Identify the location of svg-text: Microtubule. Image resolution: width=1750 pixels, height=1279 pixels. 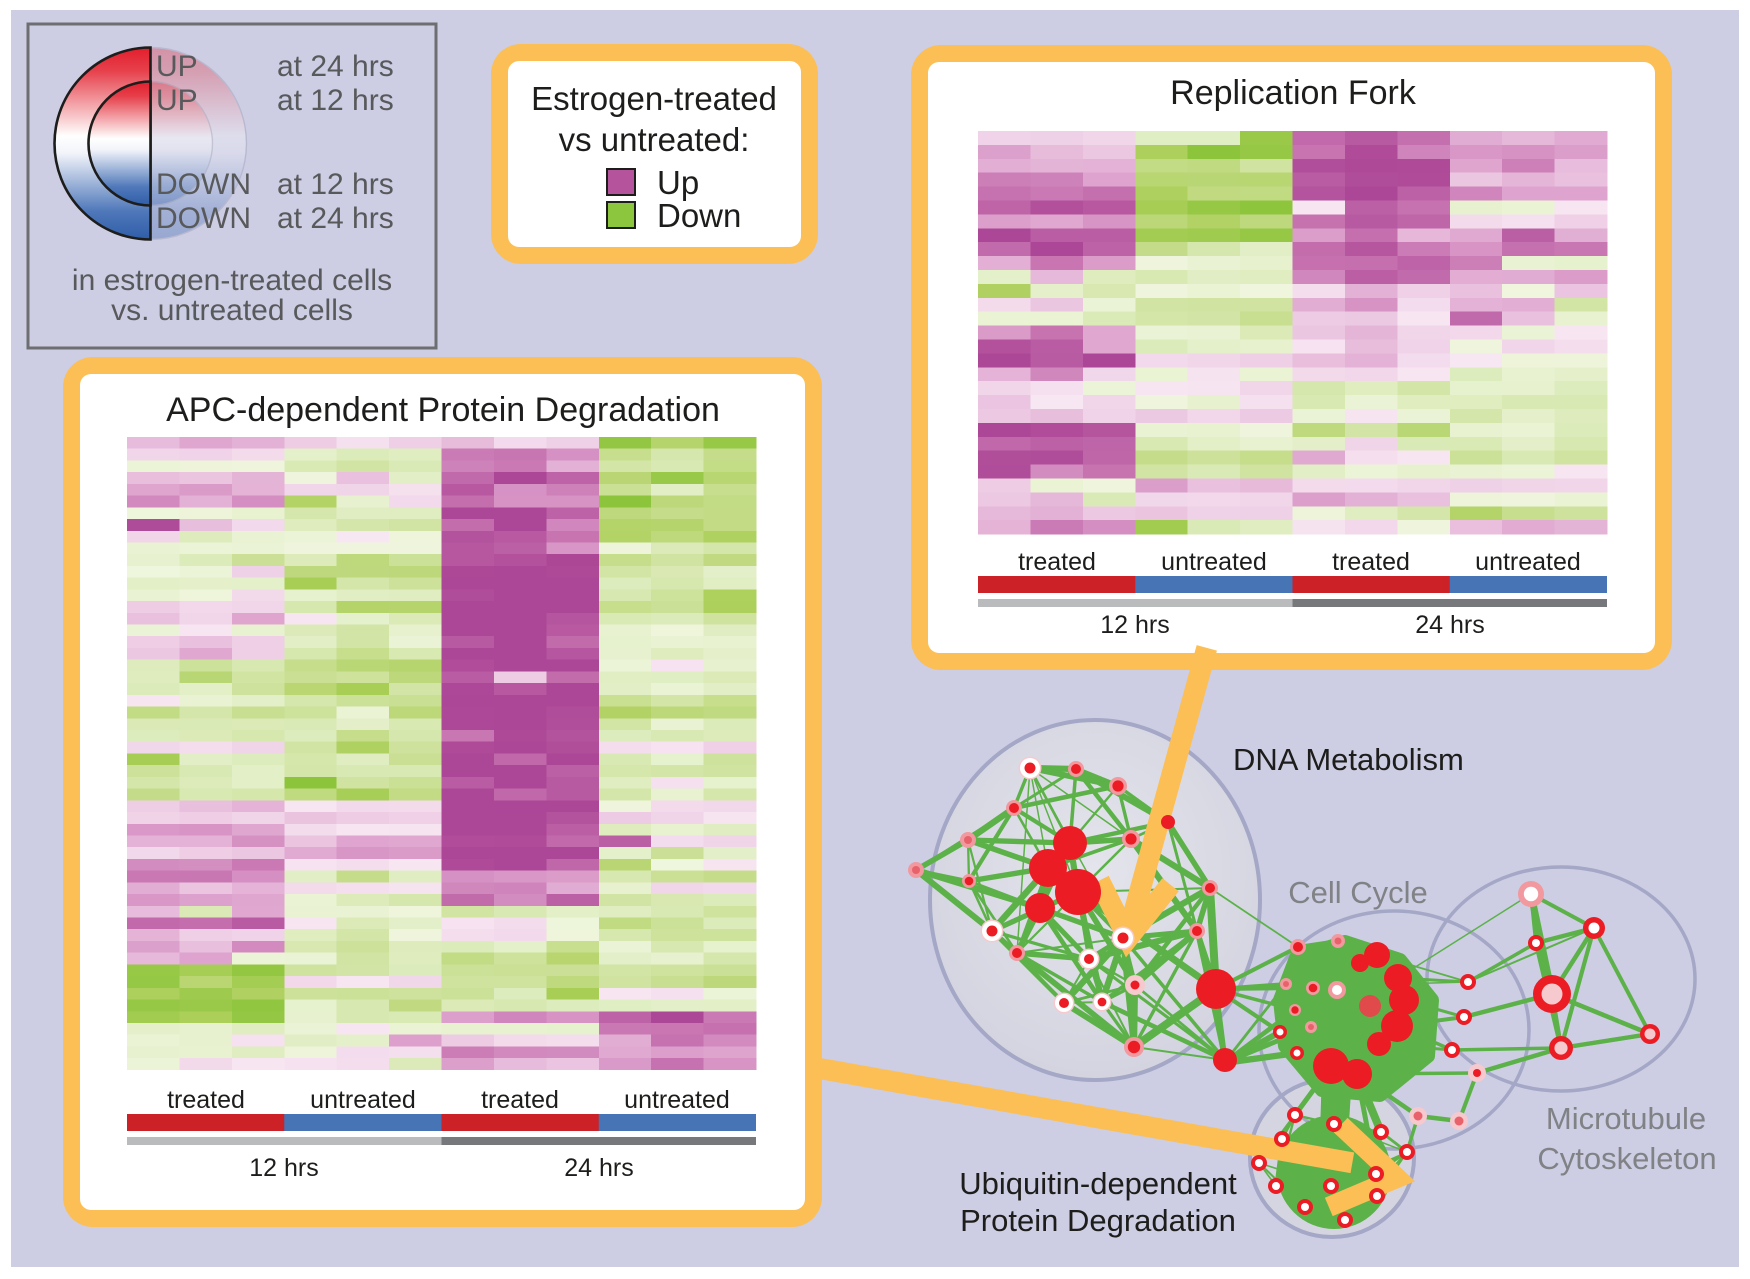
(1626, 1118).